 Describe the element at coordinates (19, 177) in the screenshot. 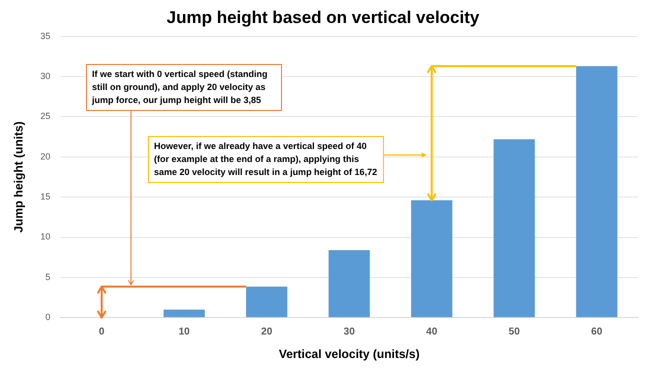

I see `y-axis-title: Jump height (units)` at that location.